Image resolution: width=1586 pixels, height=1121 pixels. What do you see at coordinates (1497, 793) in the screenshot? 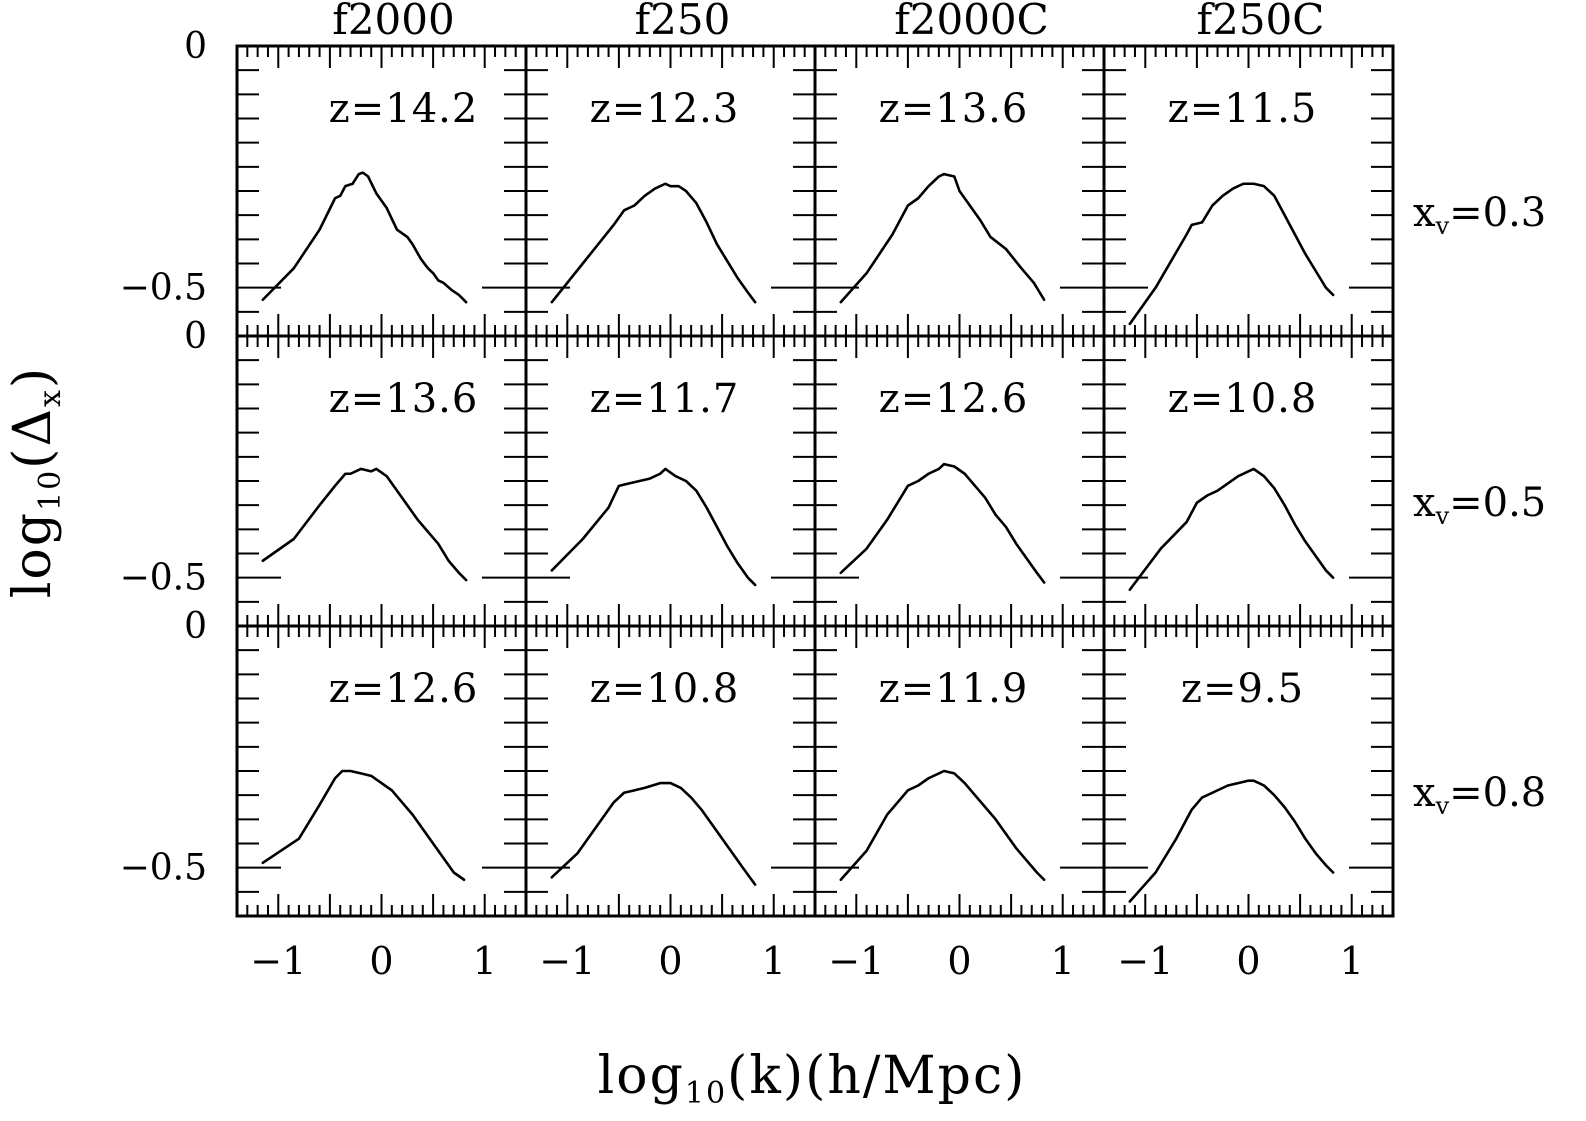
I see `row-label-value: =0.8` at bounding box center [1497, 793].